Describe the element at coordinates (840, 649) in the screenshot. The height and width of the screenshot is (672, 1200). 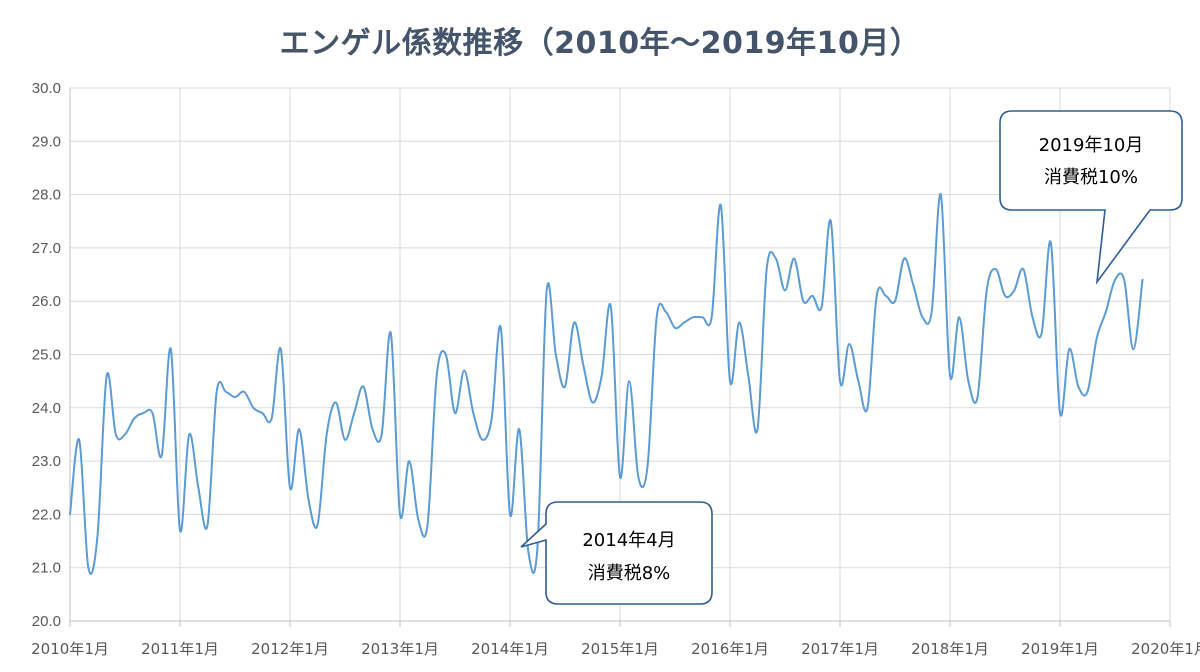
I see `x-tick-label: 2017年1月` at that location.